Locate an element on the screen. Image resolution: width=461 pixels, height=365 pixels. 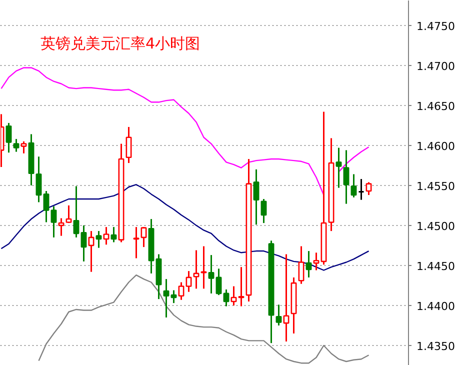
y-tick-label: 1.4450 is located at coordinates (435, 266).